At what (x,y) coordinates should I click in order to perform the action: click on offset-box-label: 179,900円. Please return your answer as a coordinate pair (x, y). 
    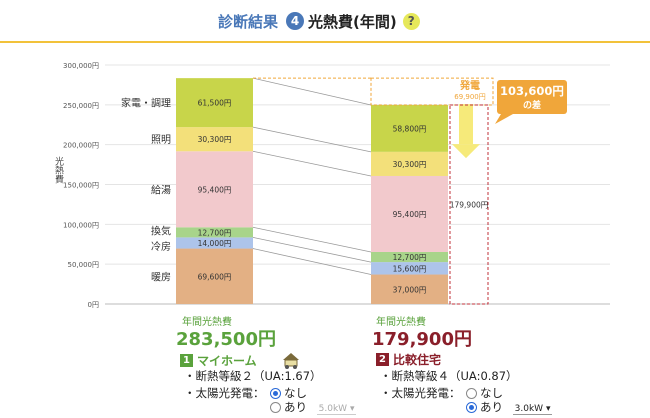
    Looking at the image, I should click on (469, 204).